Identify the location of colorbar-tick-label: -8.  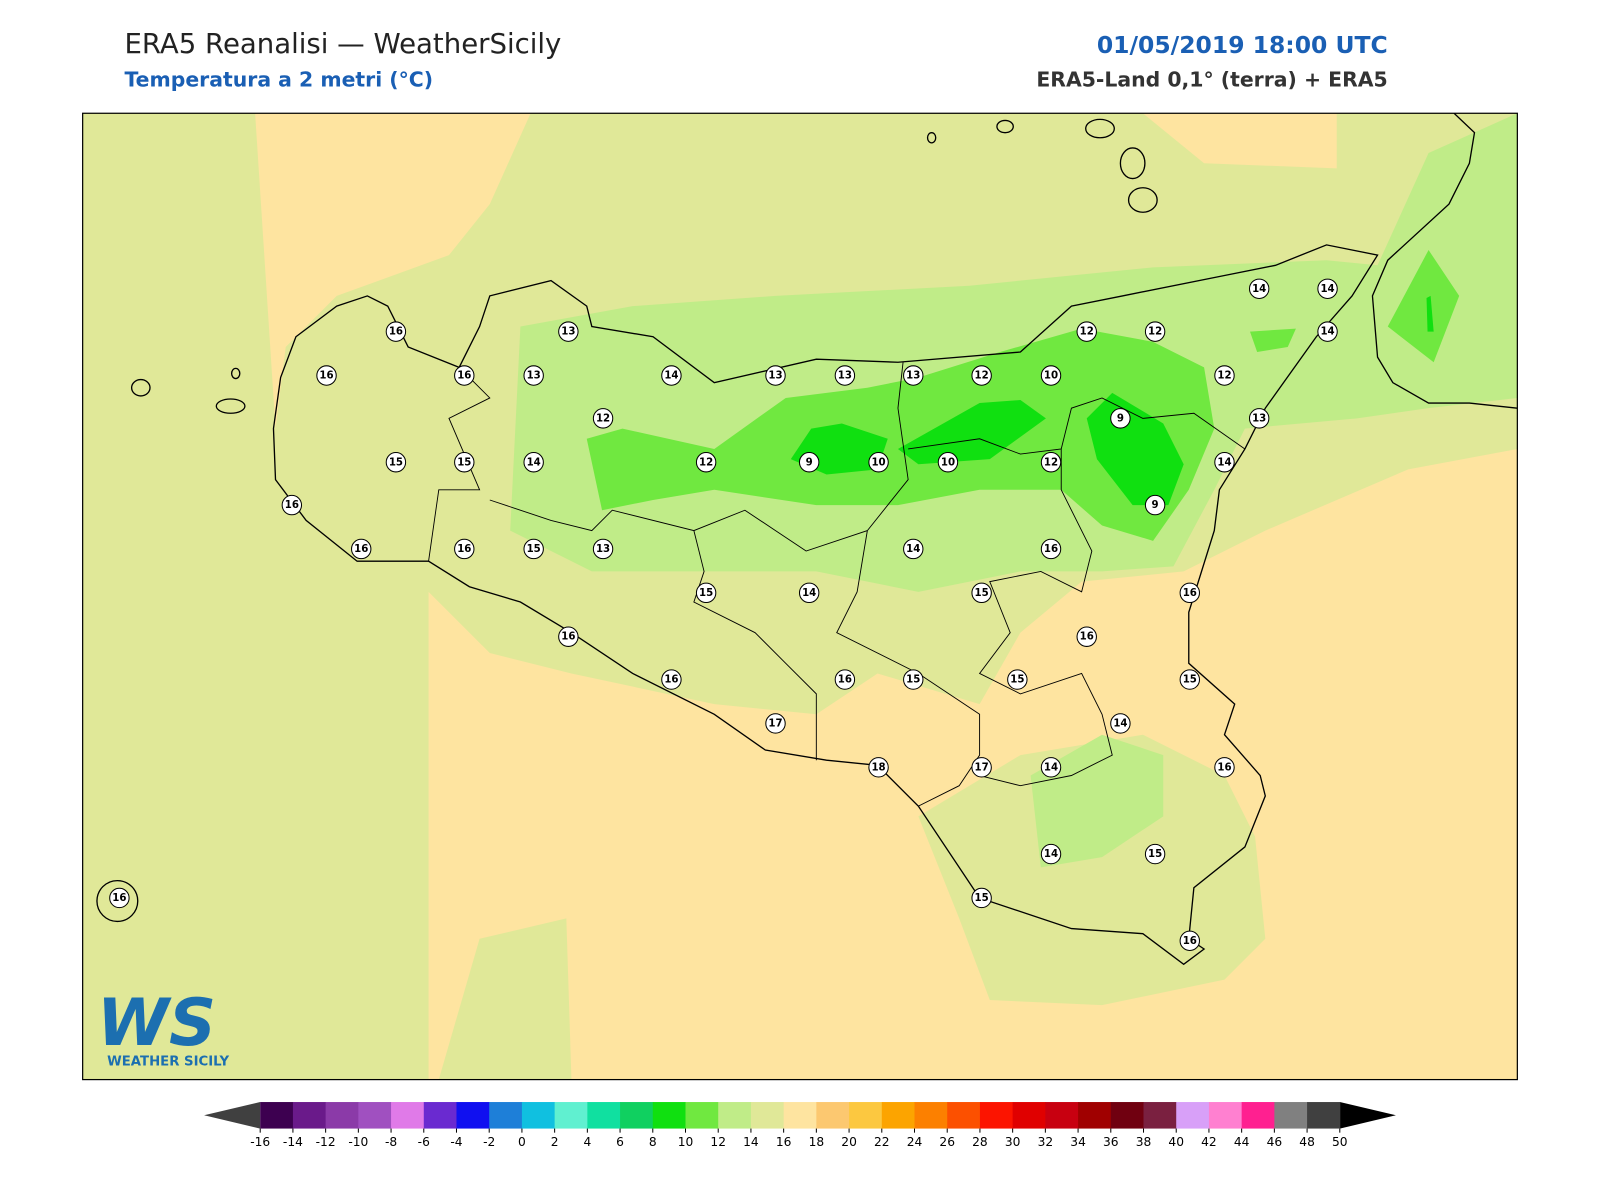
(391, 1142).